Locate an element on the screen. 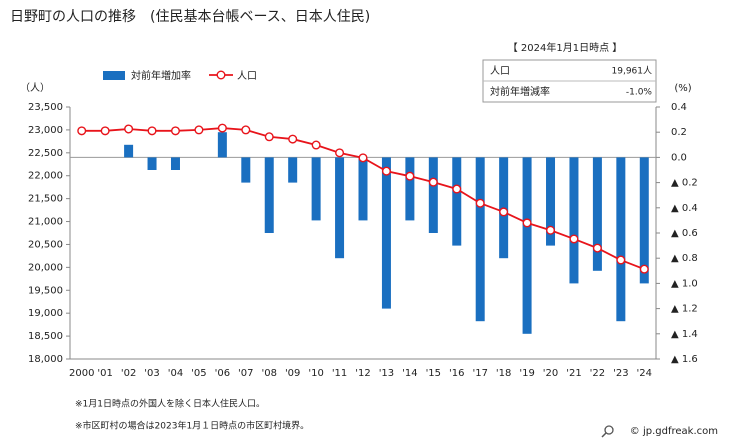  y2-tick-label: 0.4 is located at coordinates (679, 107).